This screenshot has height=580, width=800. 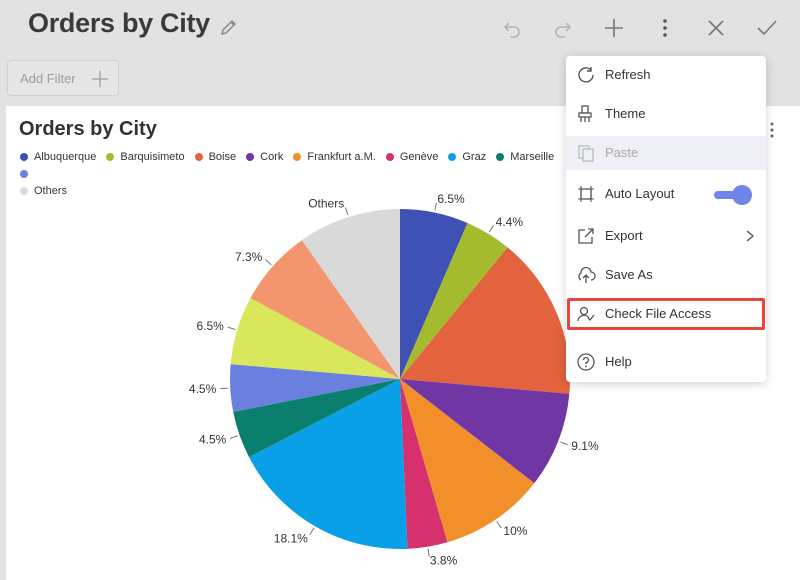 I want to click on legend-label: Genève, so click(x=419, y=157).